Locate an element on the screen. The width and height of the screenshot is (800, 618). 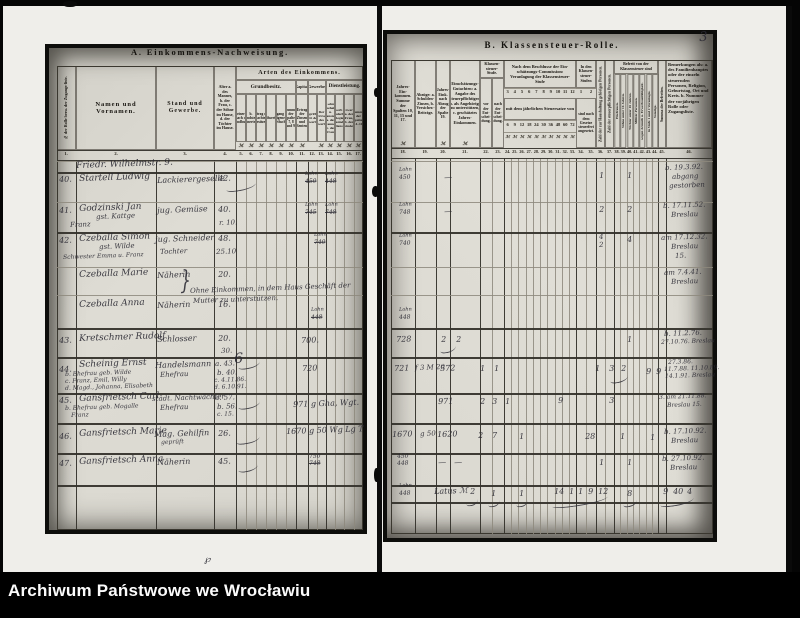
handwriting-entry: 572 is located at coordinates (447, 368).